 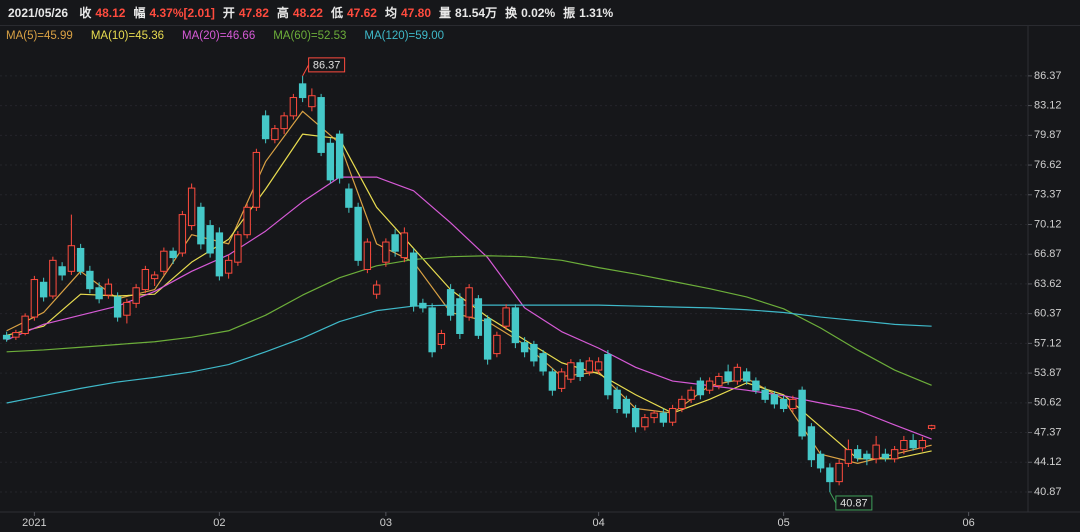 I want to click on info-label: 收, so click(x=85, y=13).